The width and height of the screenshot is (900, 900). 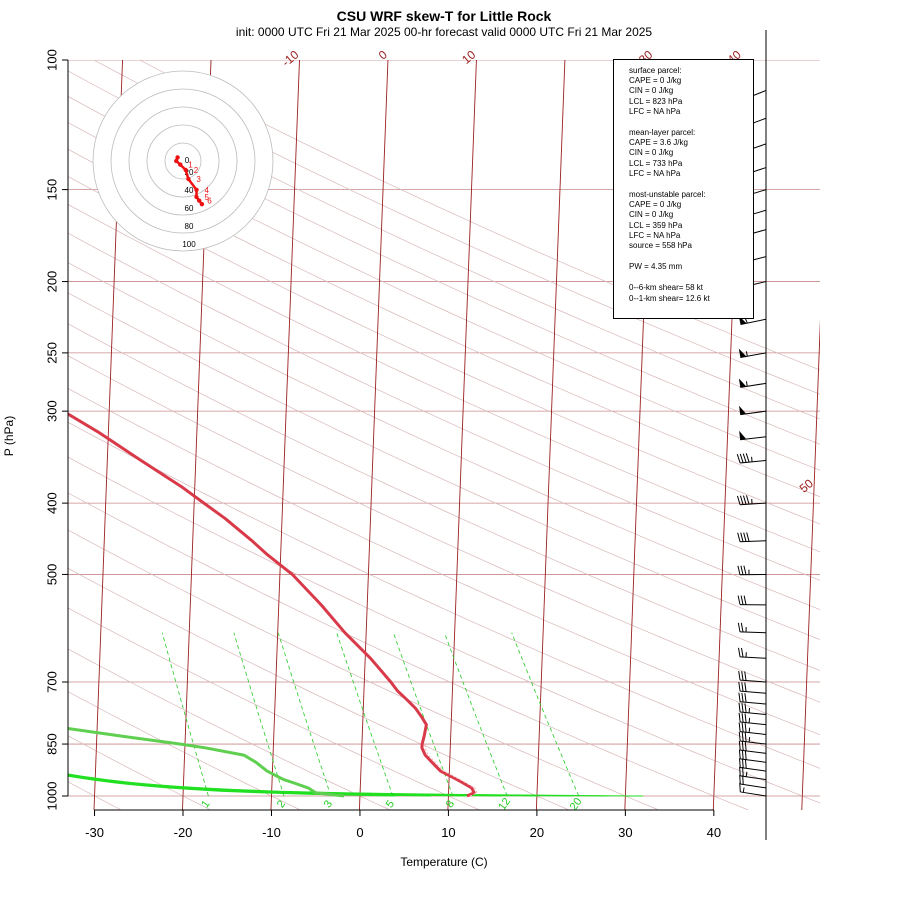 What do you see at coordinates (196, 170) in the screenshot?
I see `hodograph-point-label: 2` at bounding box center [196, 170].